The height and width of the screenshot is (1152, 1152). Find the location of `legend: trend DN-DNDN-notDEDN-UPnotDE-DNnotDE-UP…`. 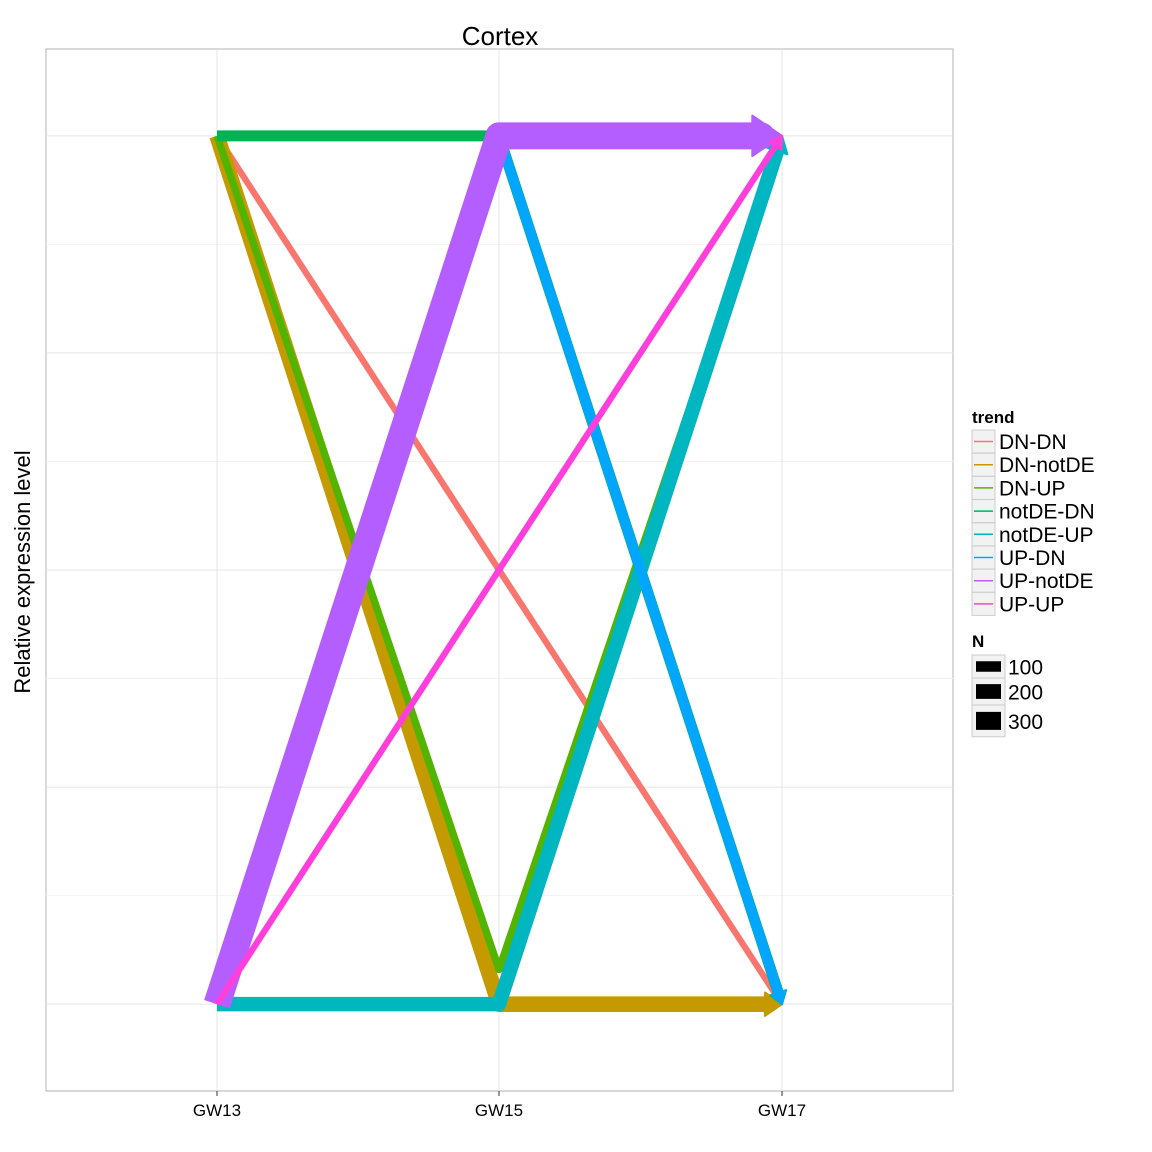

legend: trend DN-DNDN-notDEDN-UPnotDE-DNnotDE-UP… is located at coordinates (1033, 573).